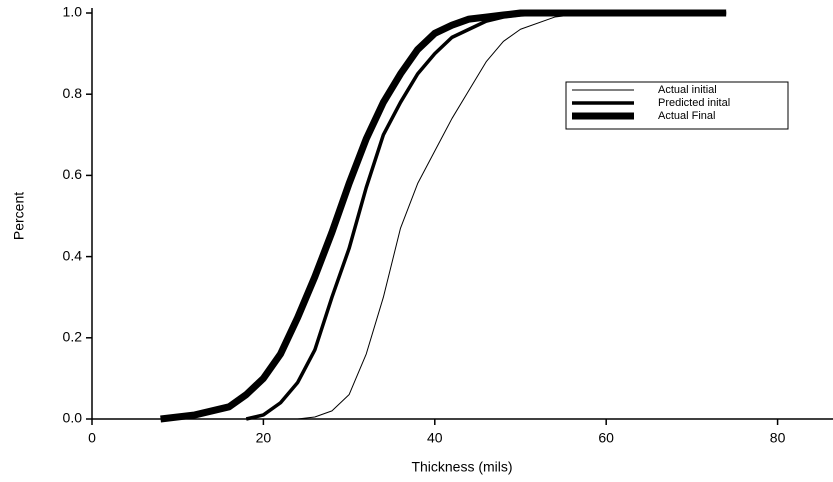  I want to click on y-tick-label: 0.4, so click(73, 255).